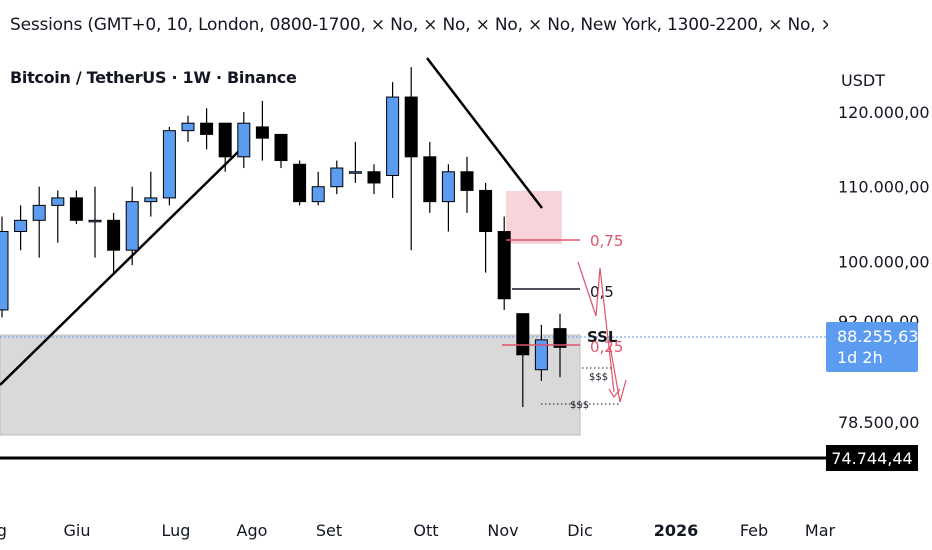 This screenshot has height=550, width=932. What do you see at coordinates (252, 530) in the screenshot?
I see `time-tick-label: Ago` at bounding box center [252, 530].